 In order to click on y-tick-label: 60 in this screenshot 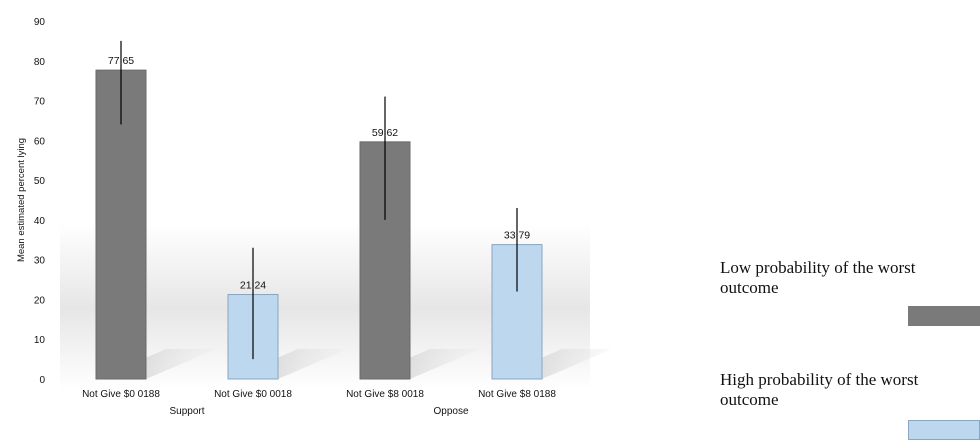, I will do `click(40, 141)`.